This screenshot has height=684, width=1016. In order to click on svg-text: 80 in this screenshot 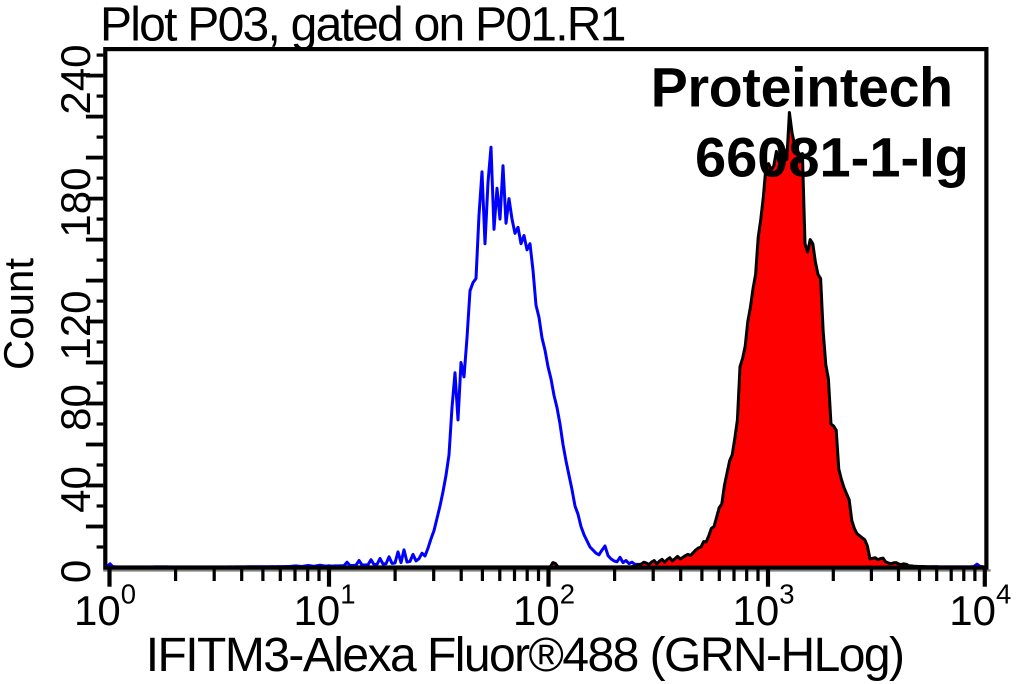, I will do `click(75, 407)`.